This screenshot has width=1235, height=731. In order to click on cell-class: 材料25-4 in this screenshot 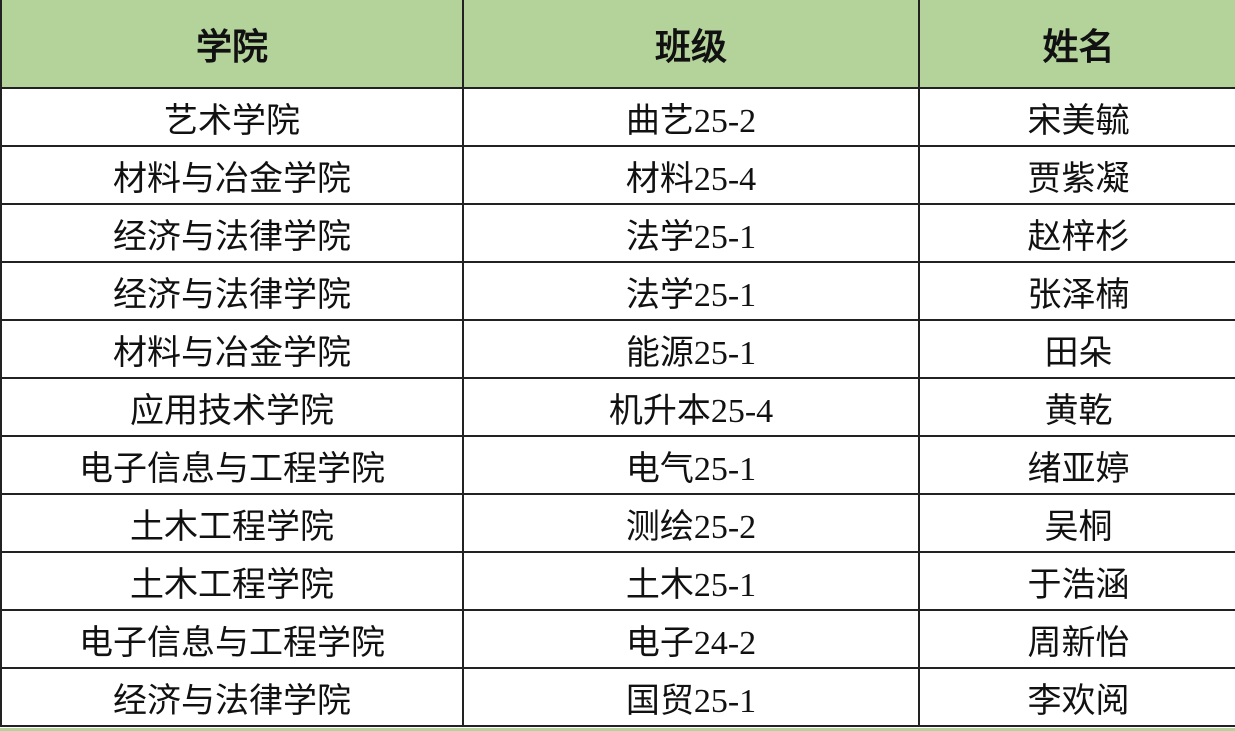, I will do `click(691, 175)`.